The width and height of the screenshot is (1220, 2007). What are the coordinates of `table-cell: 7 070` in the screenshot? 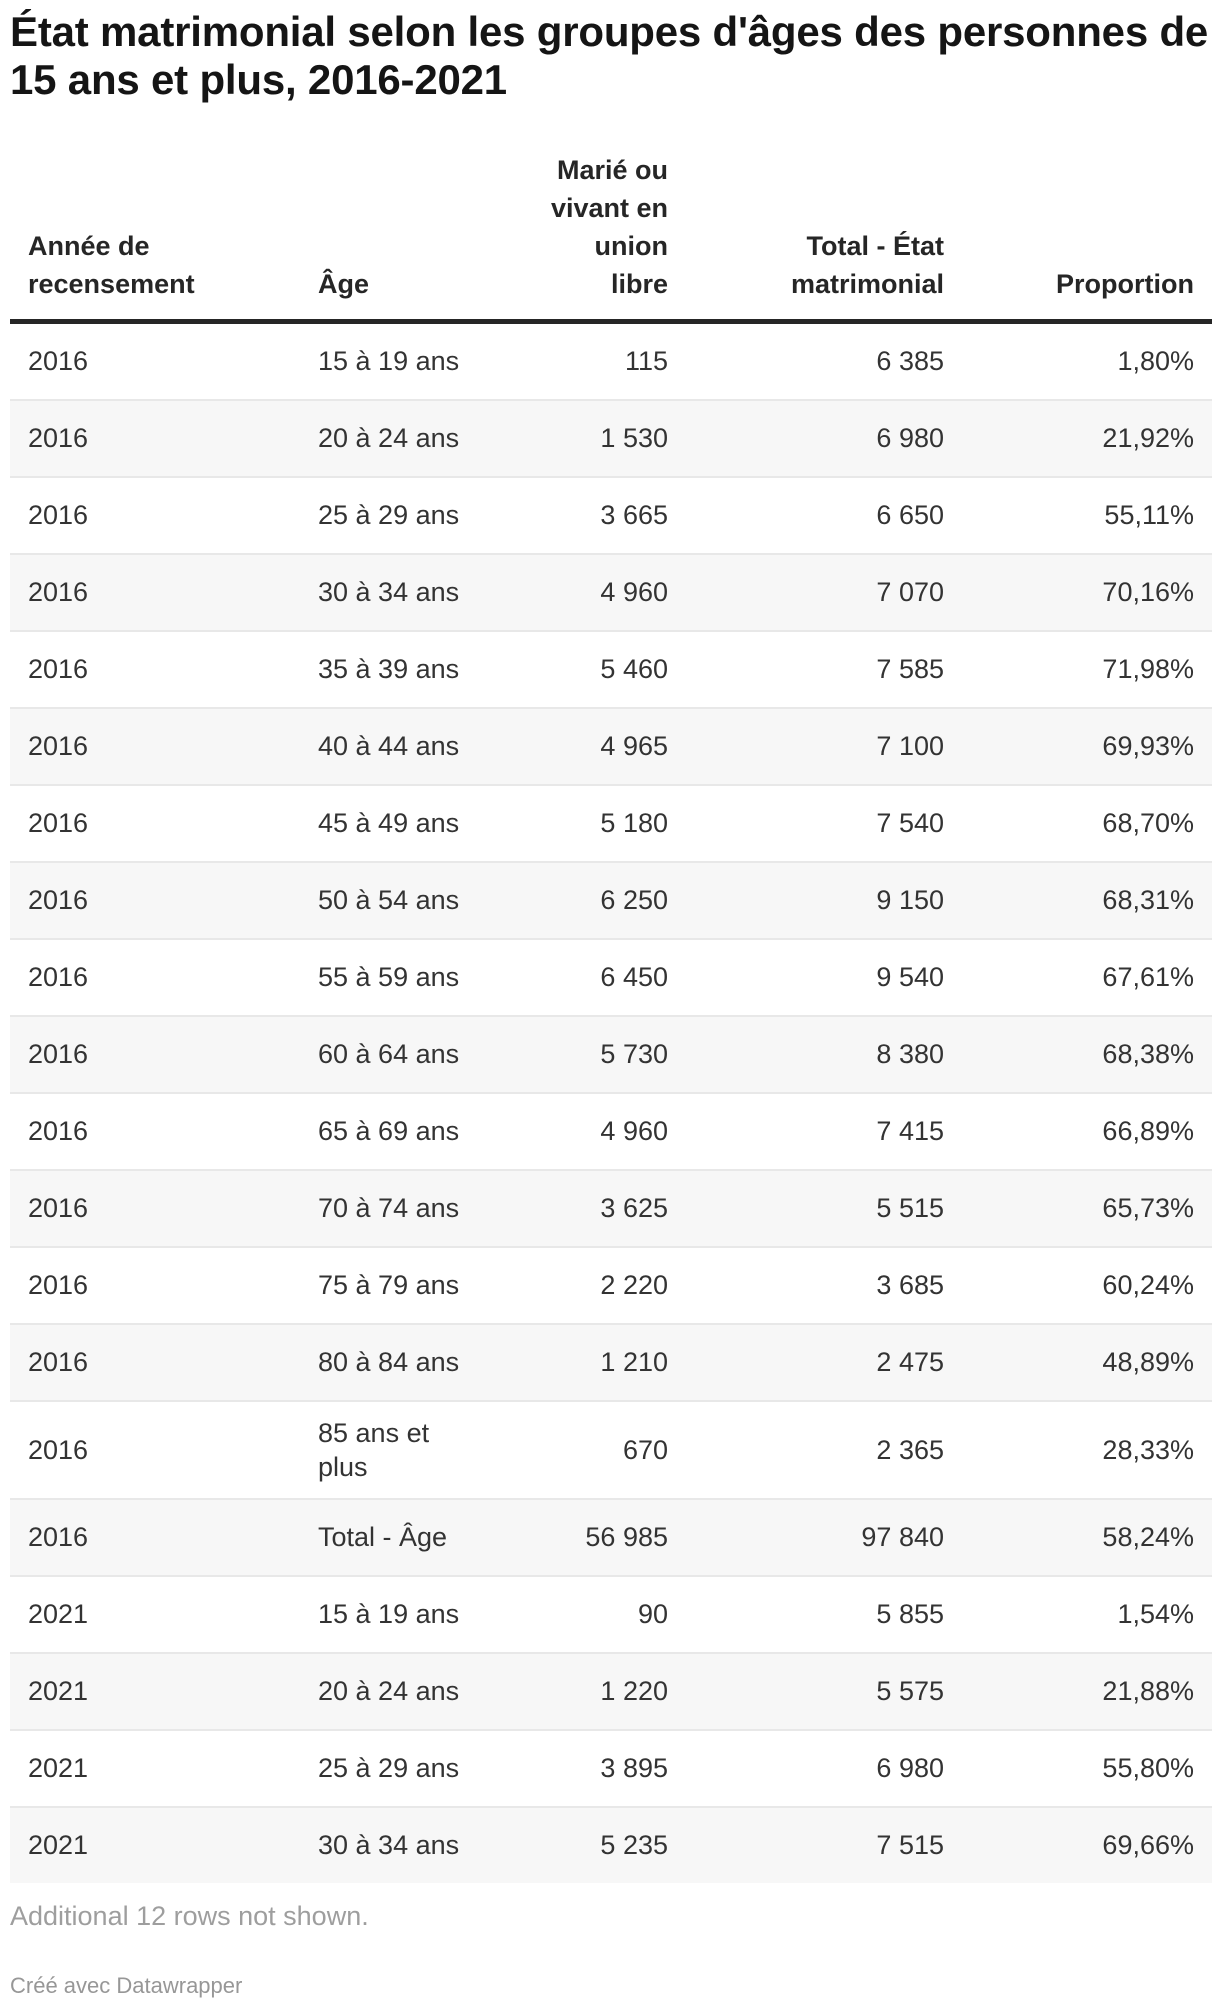 It's located at (824, 591).